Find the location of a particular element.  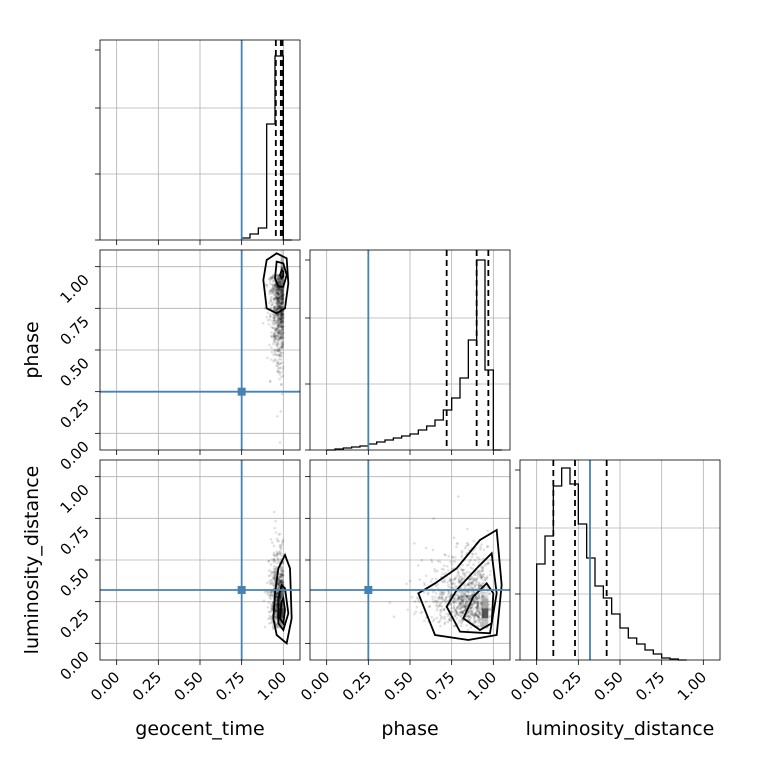

x-tick-label: 0.50 is located at coordinates (608, 686).